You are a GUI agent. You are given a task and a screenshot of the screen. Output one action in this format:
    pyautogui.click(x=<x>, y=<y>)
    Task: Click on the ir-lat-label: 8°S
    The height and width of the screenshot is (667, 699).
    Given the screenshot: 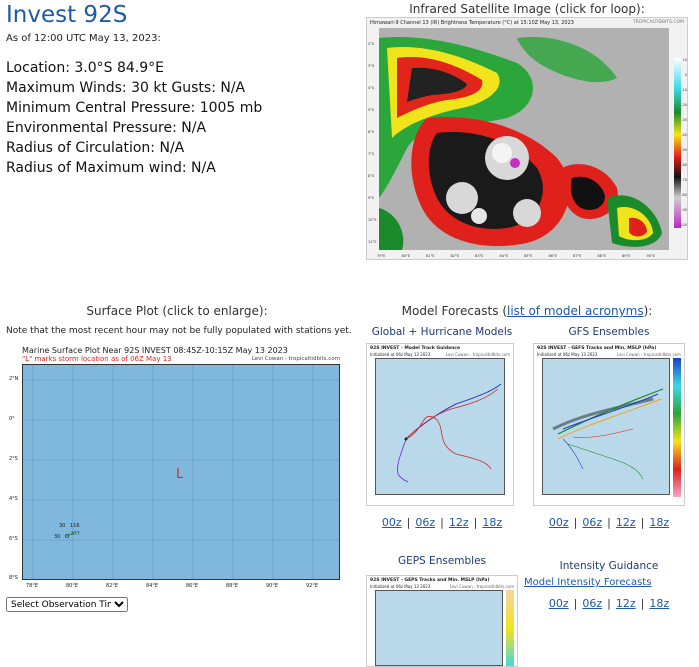 What is the action you would take?
    pyautogui.click(x=371, y=176)
    